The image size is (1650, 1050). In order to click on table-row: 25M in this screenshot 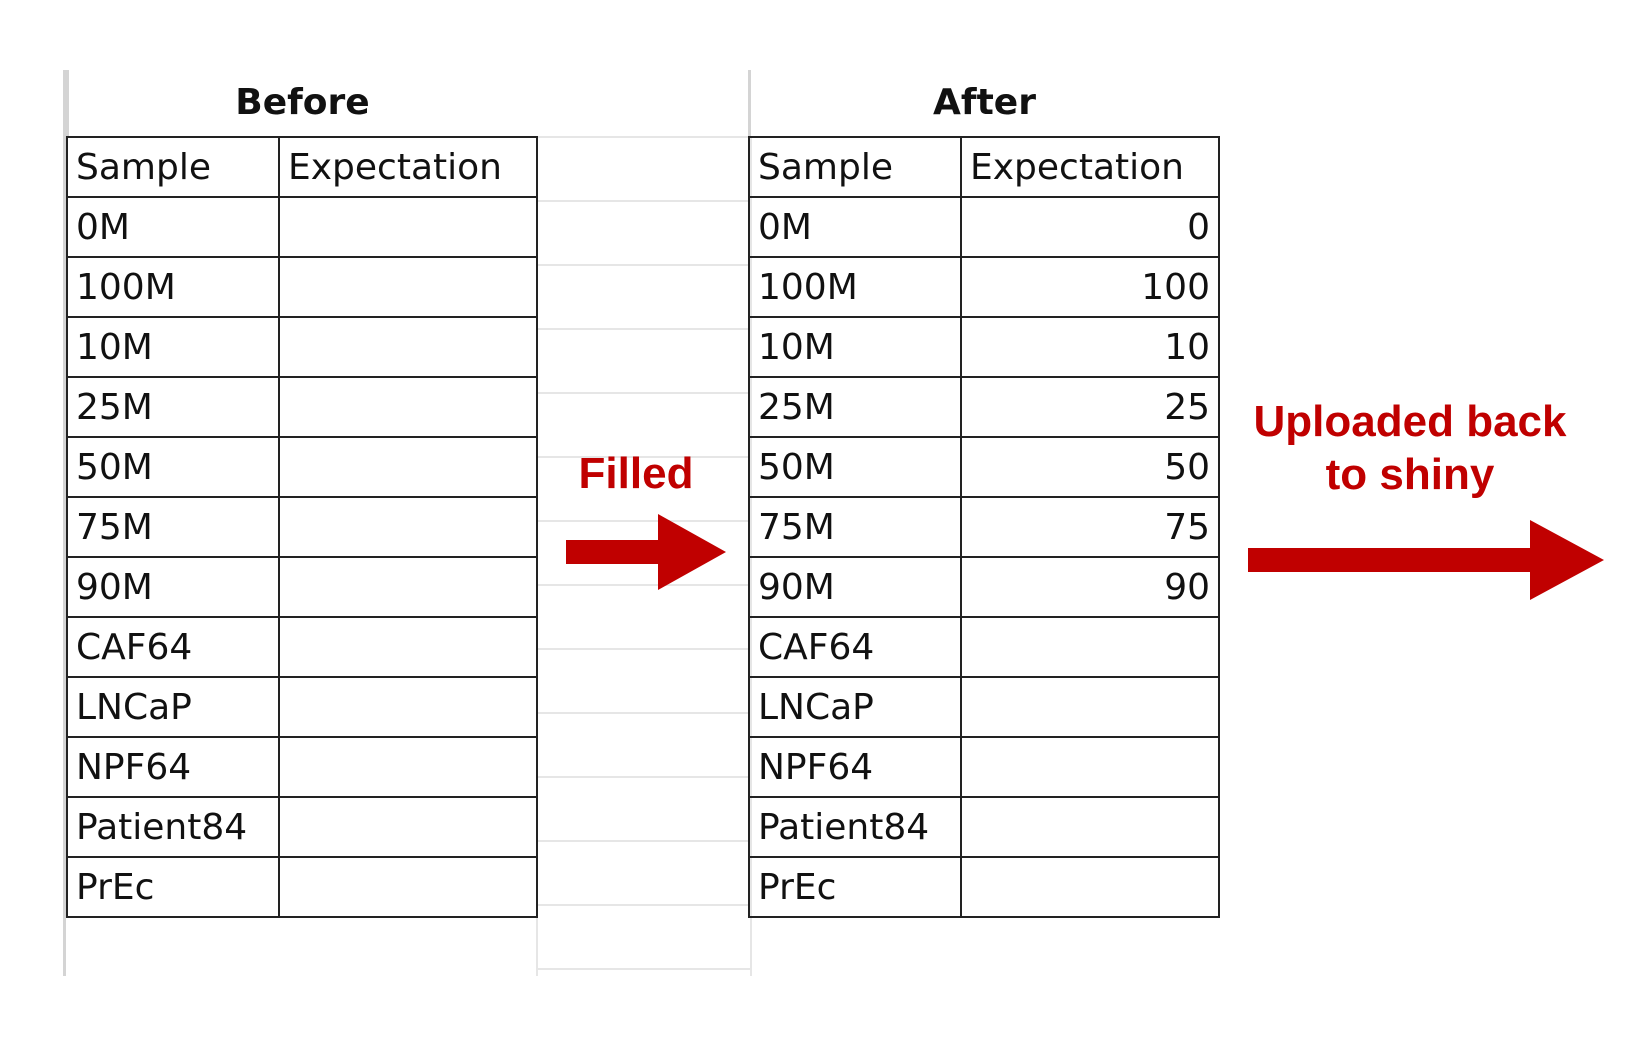, I will do `click(302, 407)`.